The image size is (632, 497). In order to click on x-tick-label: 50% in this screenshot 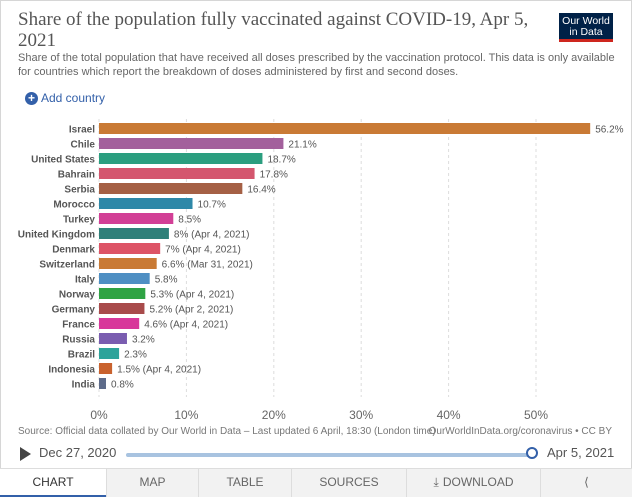, I will do `click(536, 415)`.